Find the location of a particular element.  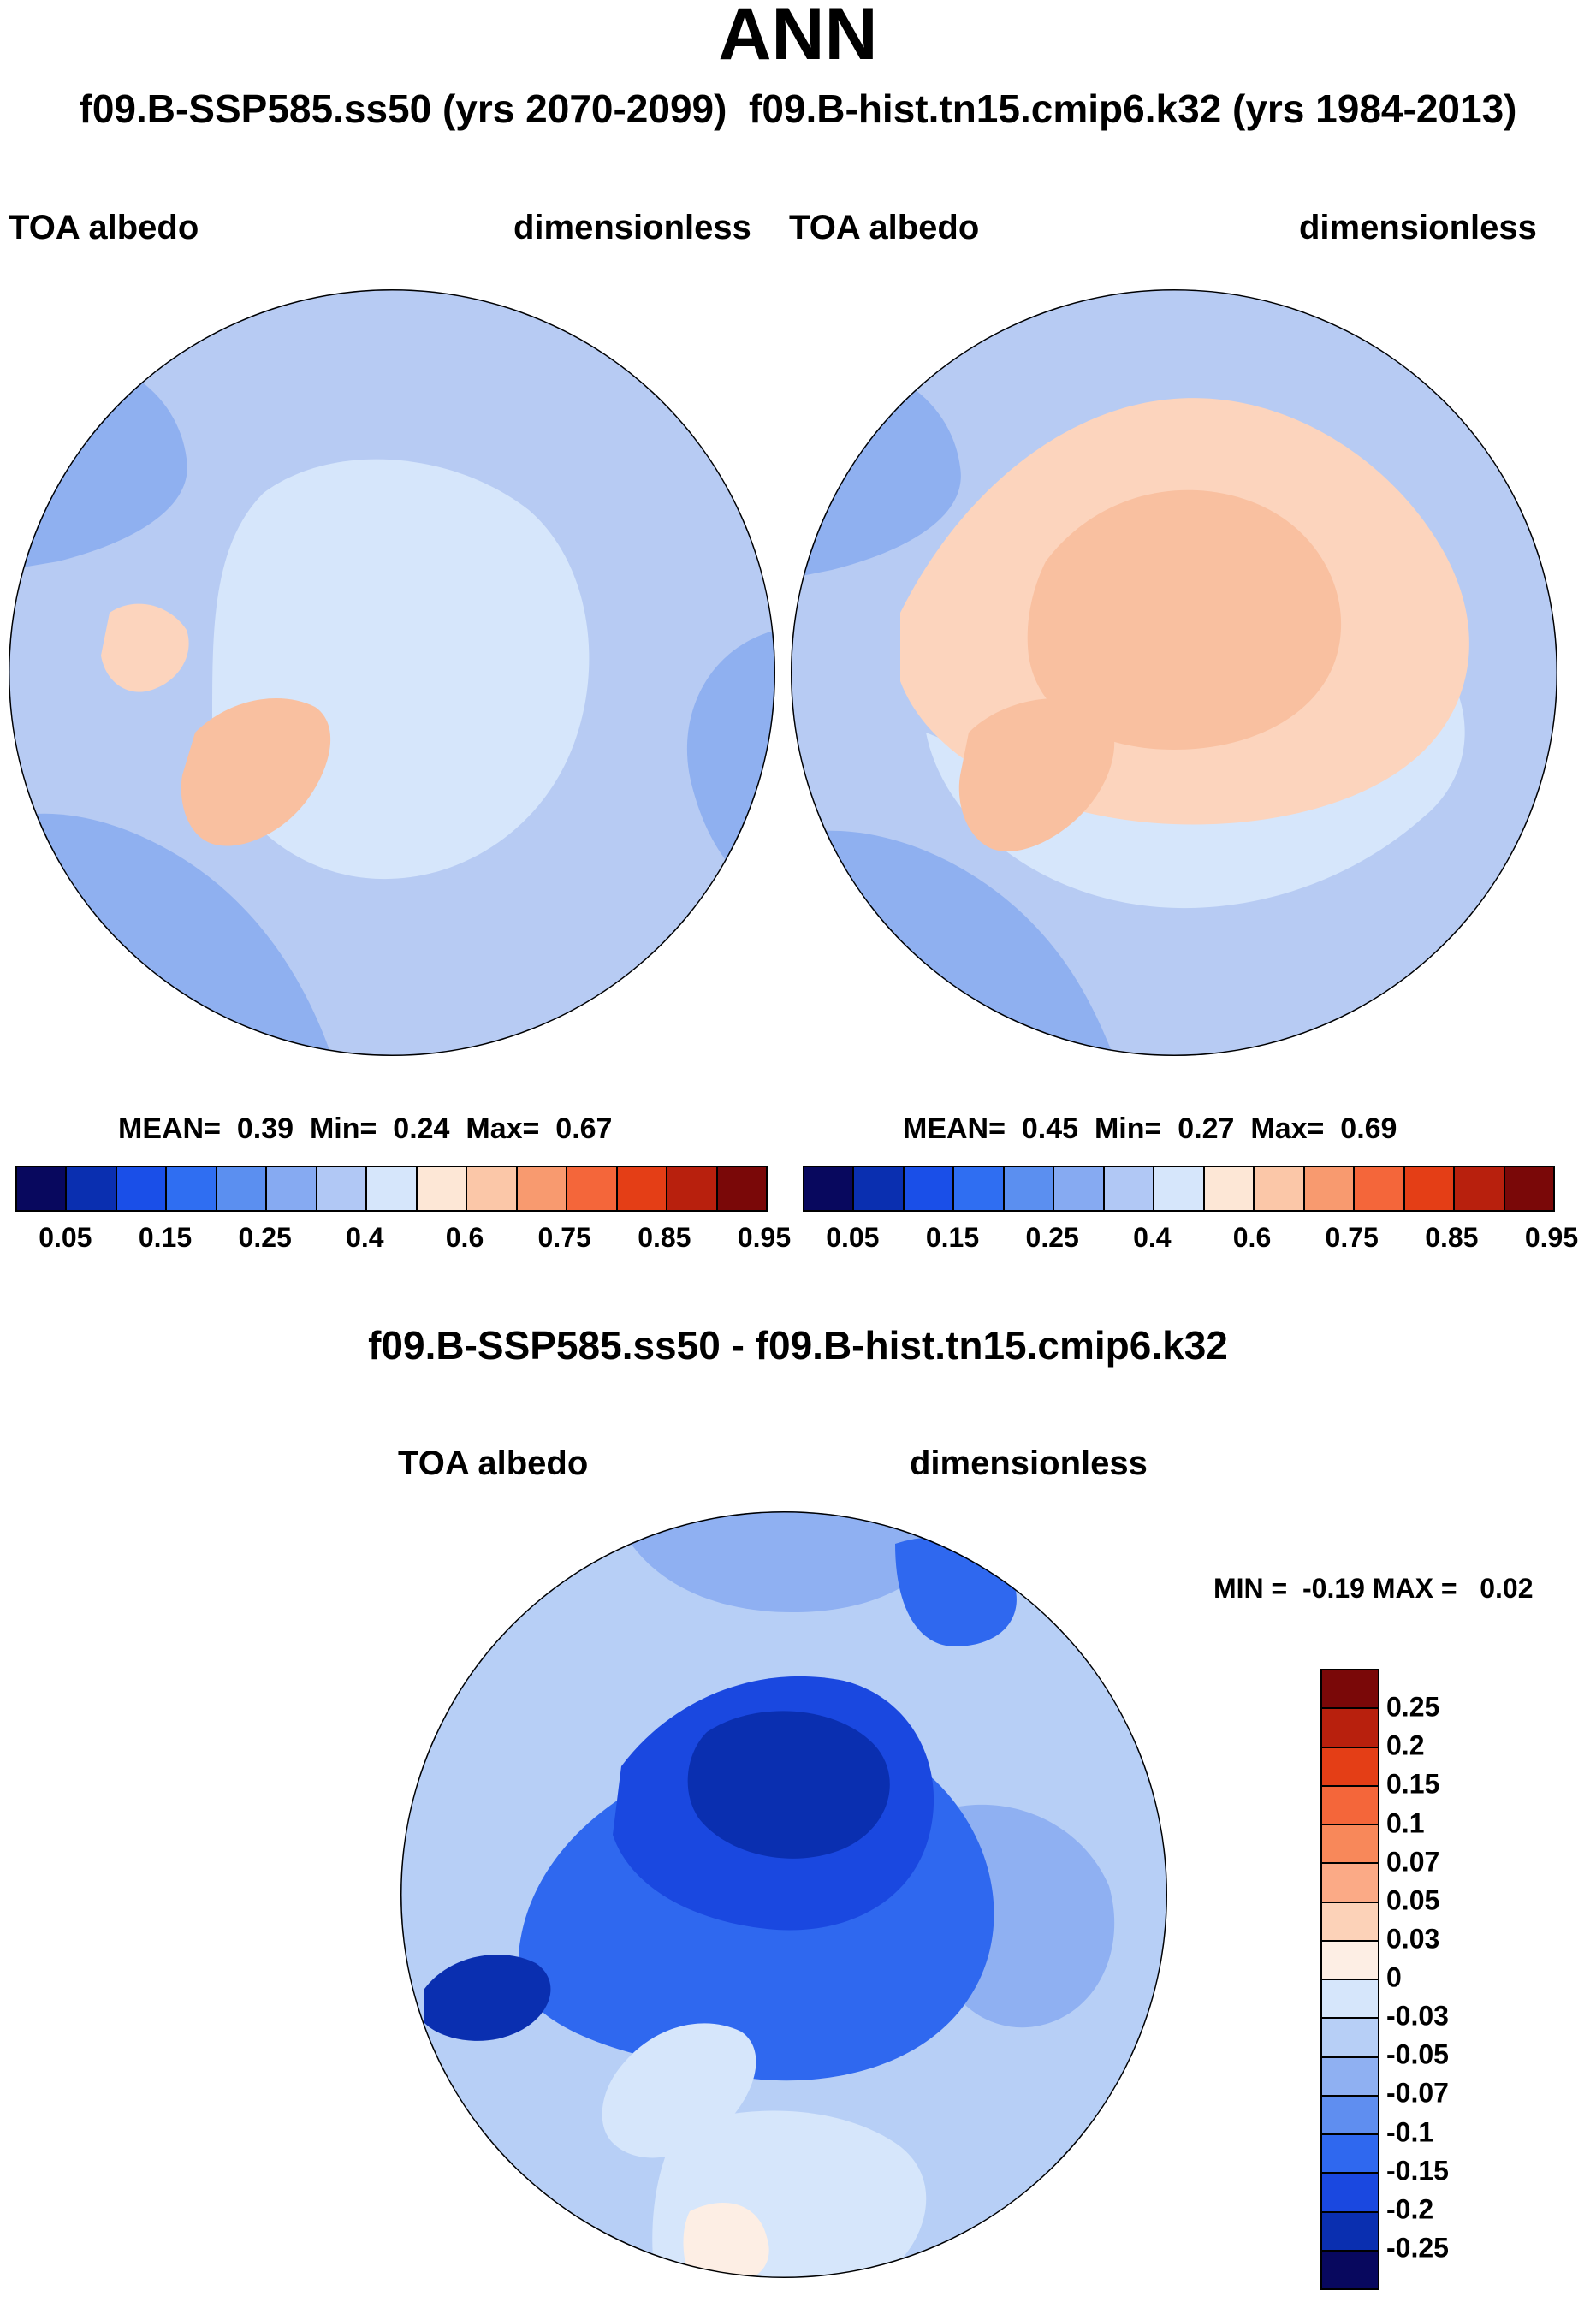

panel2-colorbar is located at coordinates (1179, 1189).